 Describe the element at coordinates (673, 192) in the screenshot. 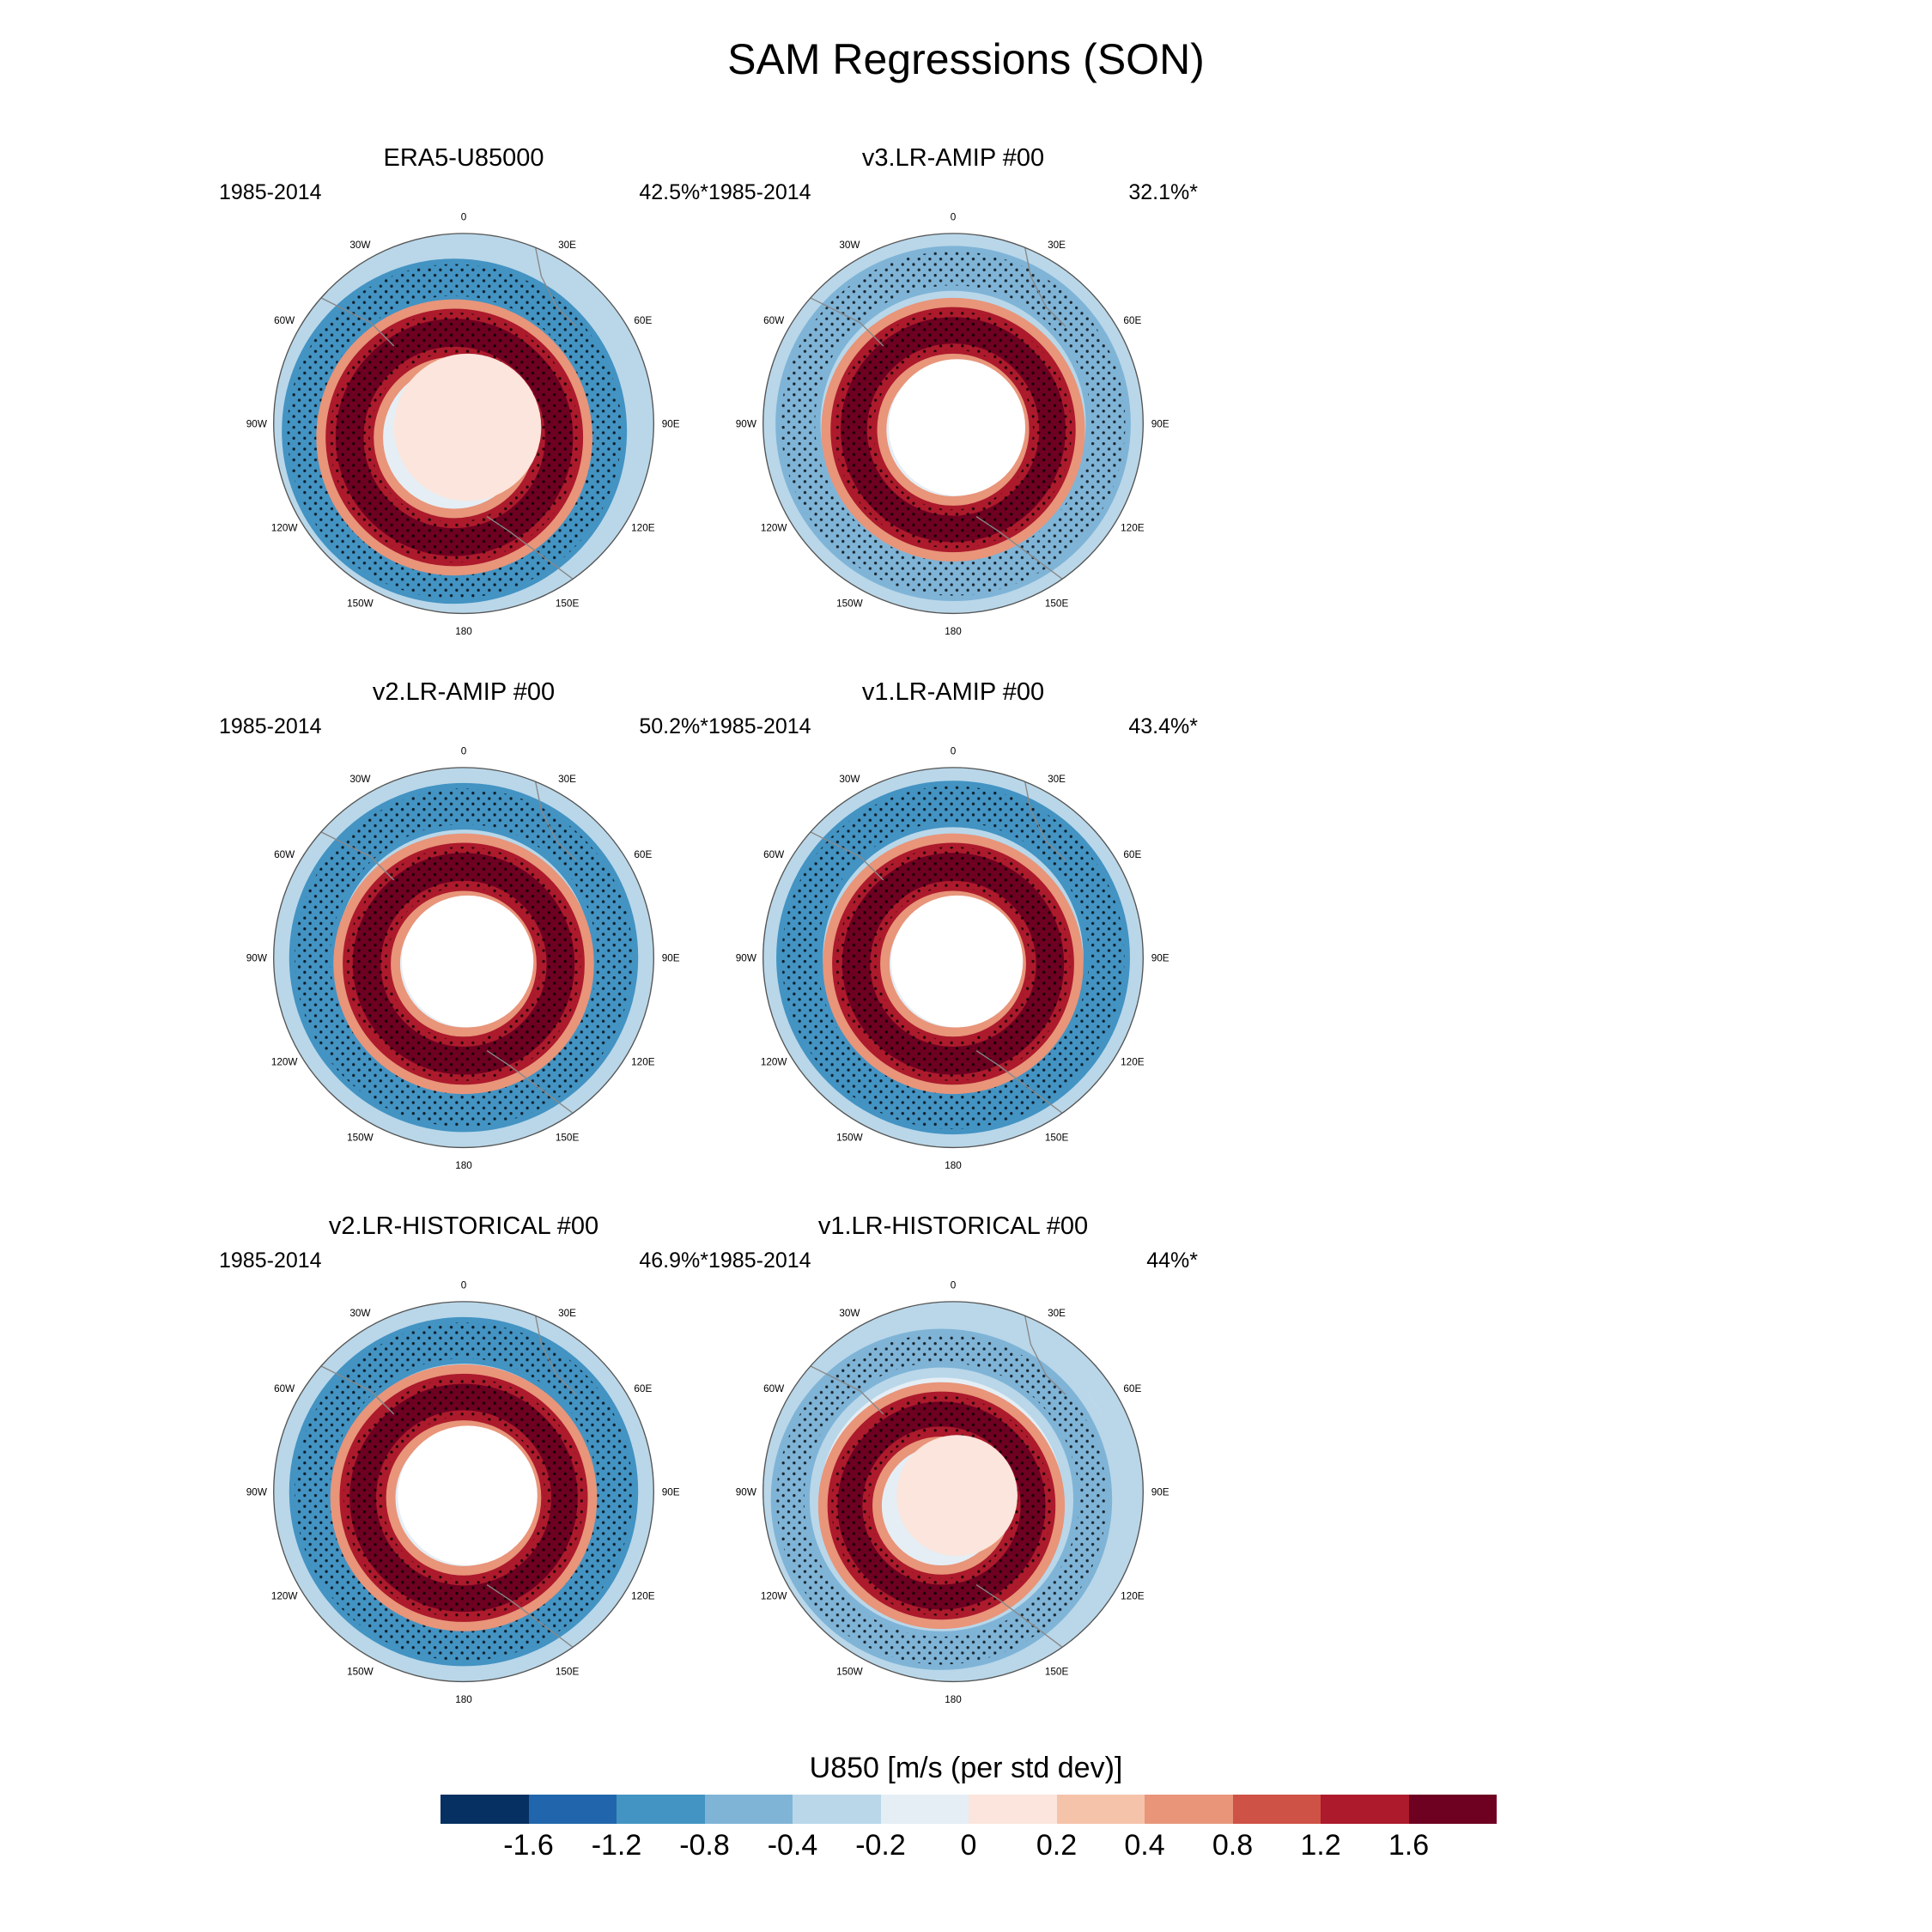

I see `panel-variance-pct: 42.5%*` at that location.